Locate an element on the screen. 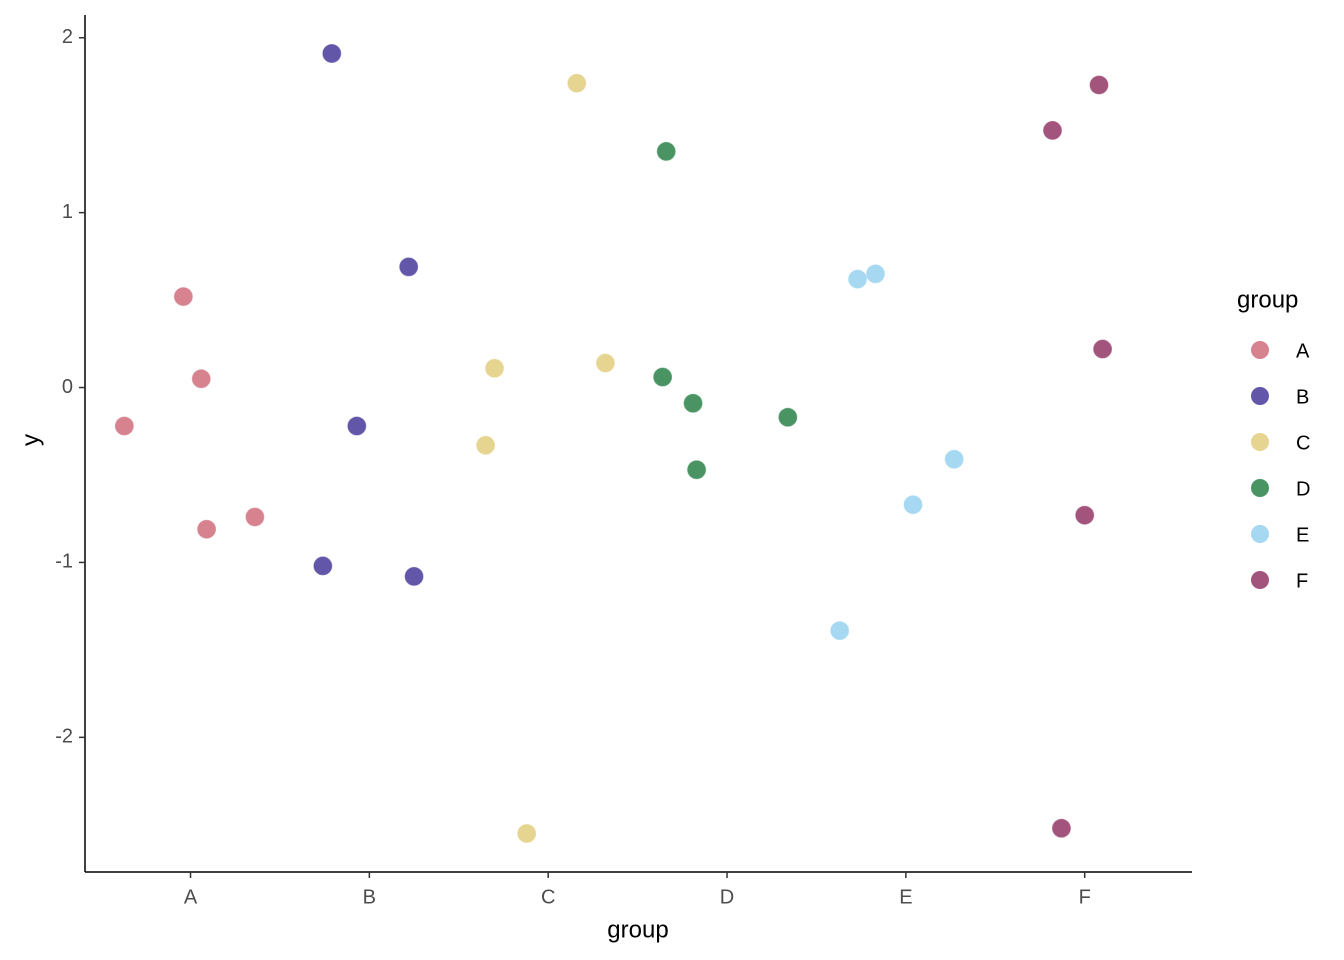  x-tick-label: C is located at coordinates (548, 897).